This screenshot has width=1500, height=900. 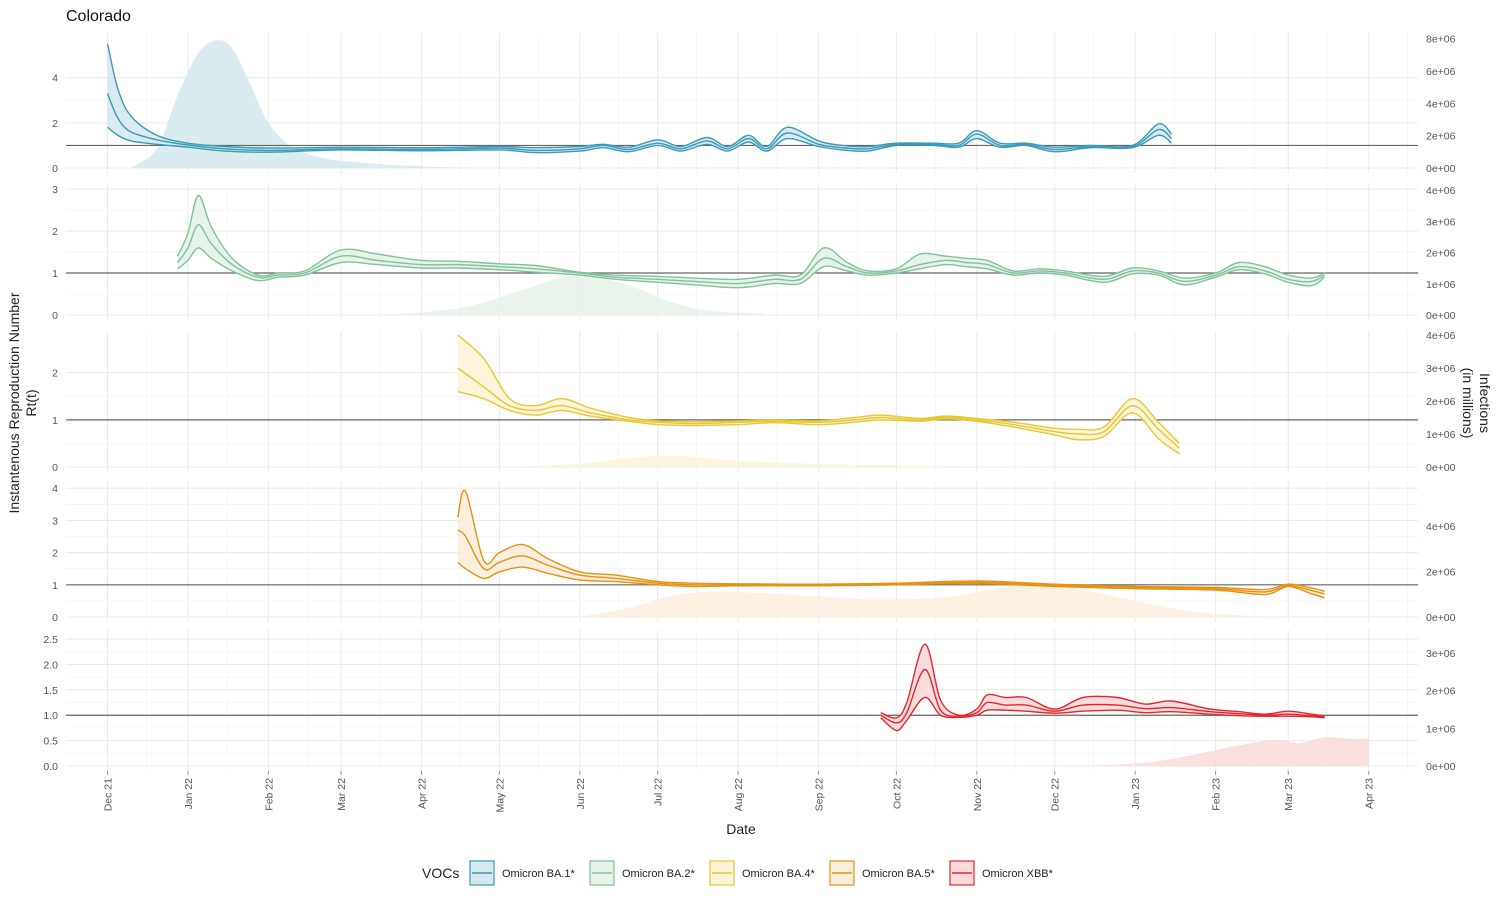 What do you see at coordinates (1136, 794) in the screenshot?
I see `x-tick-label: Jan 23` at bounding box center [1136, 794].